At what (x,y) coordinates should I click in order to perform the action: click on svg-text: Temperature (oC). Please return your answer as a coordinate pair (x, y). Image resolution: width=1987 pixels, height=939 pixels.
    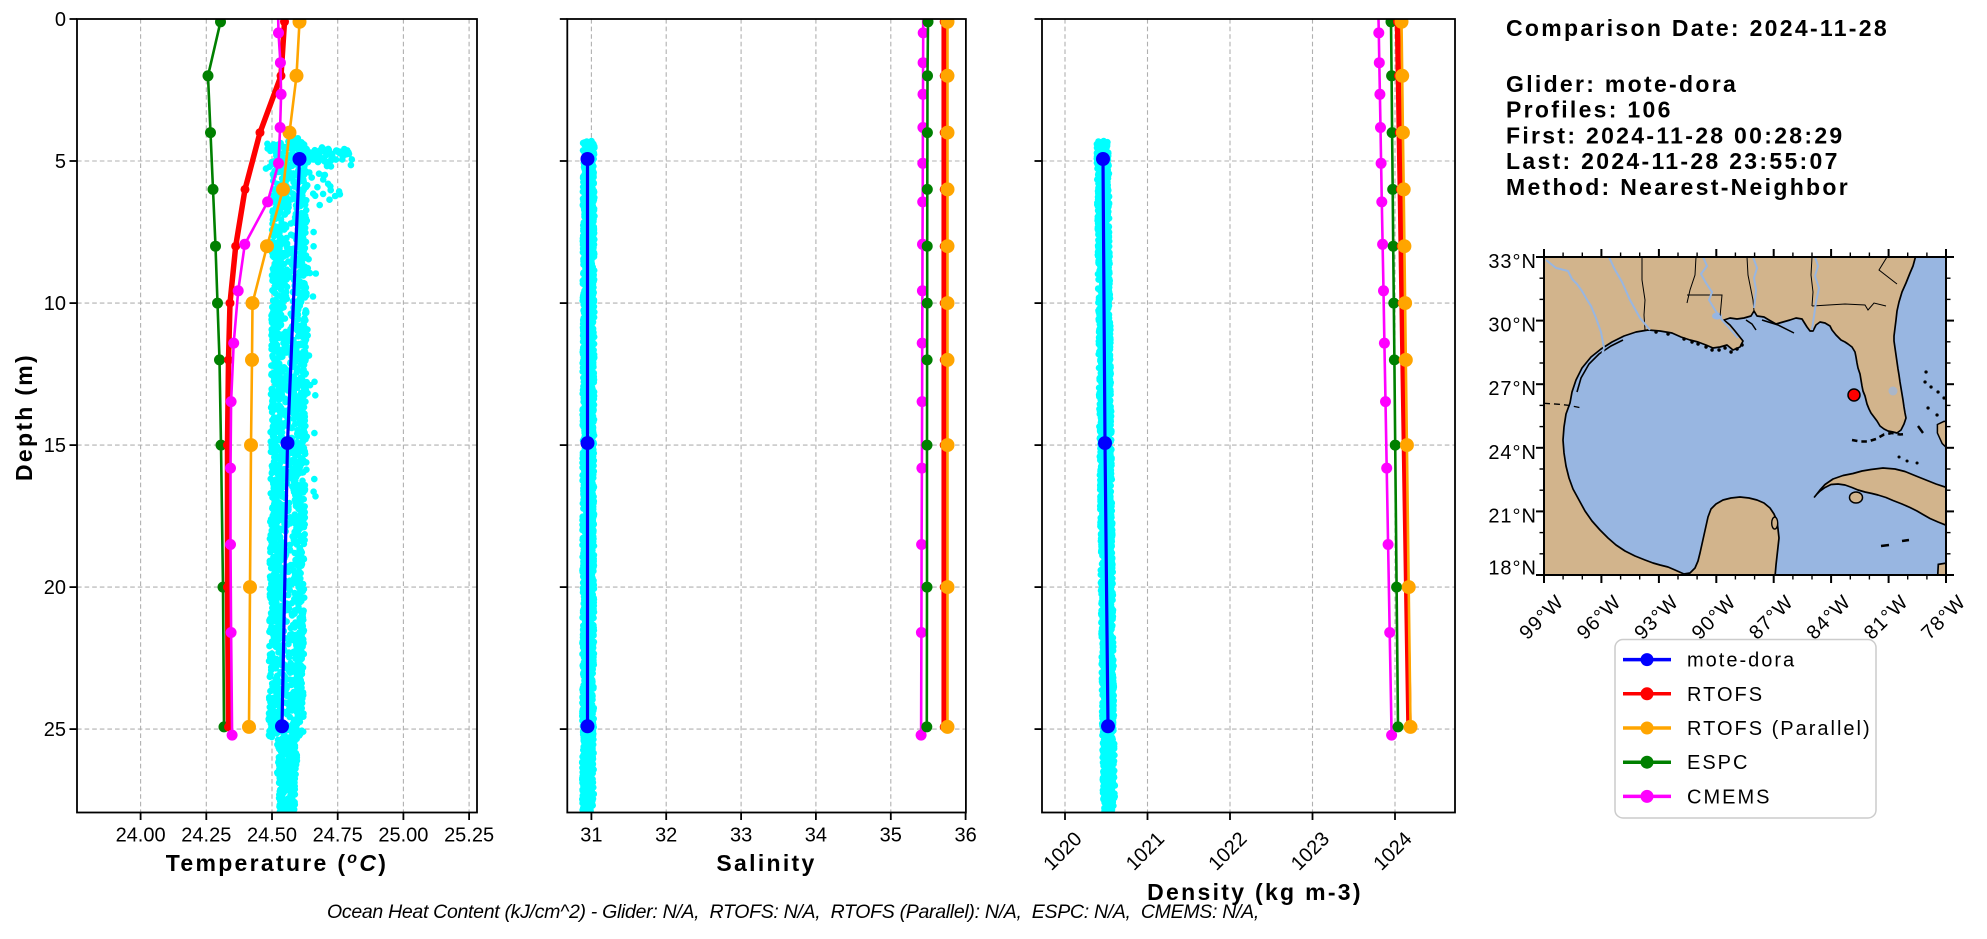
    Looking at the image, I should click on (277, 863).